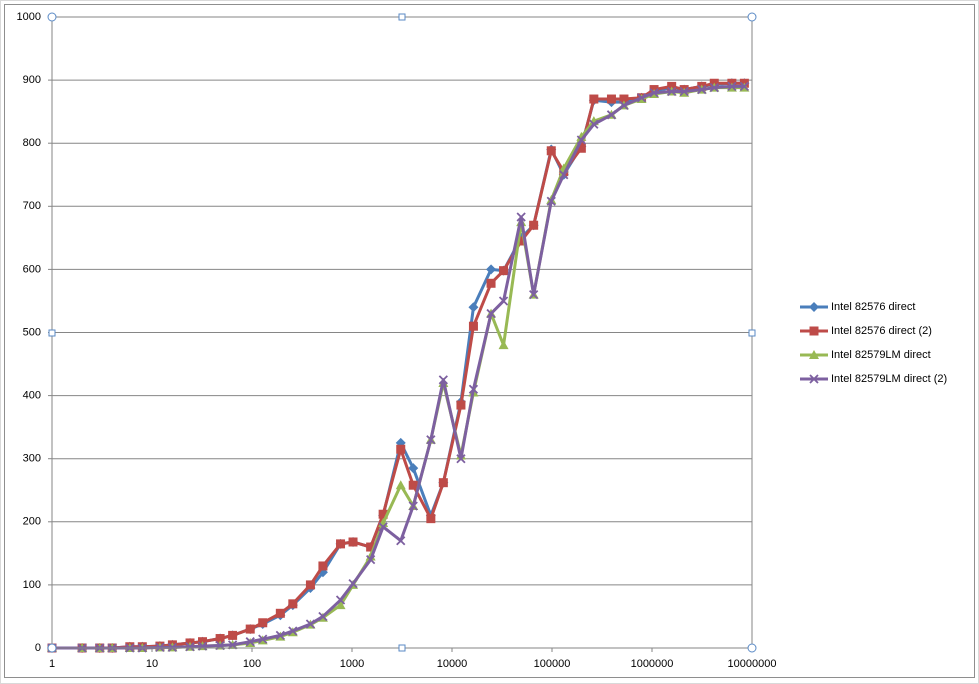  What do you see at coordinates (29, 17) in the screenshot?
I see `y-tick-label: 1000` at bounding box center [29, 17].